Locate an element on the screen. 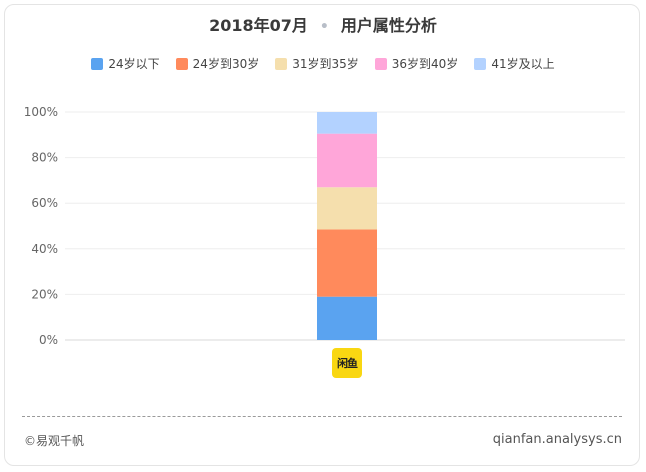  xianyu-app-icon: 闲鱼 is located at coordinates (347, 363).